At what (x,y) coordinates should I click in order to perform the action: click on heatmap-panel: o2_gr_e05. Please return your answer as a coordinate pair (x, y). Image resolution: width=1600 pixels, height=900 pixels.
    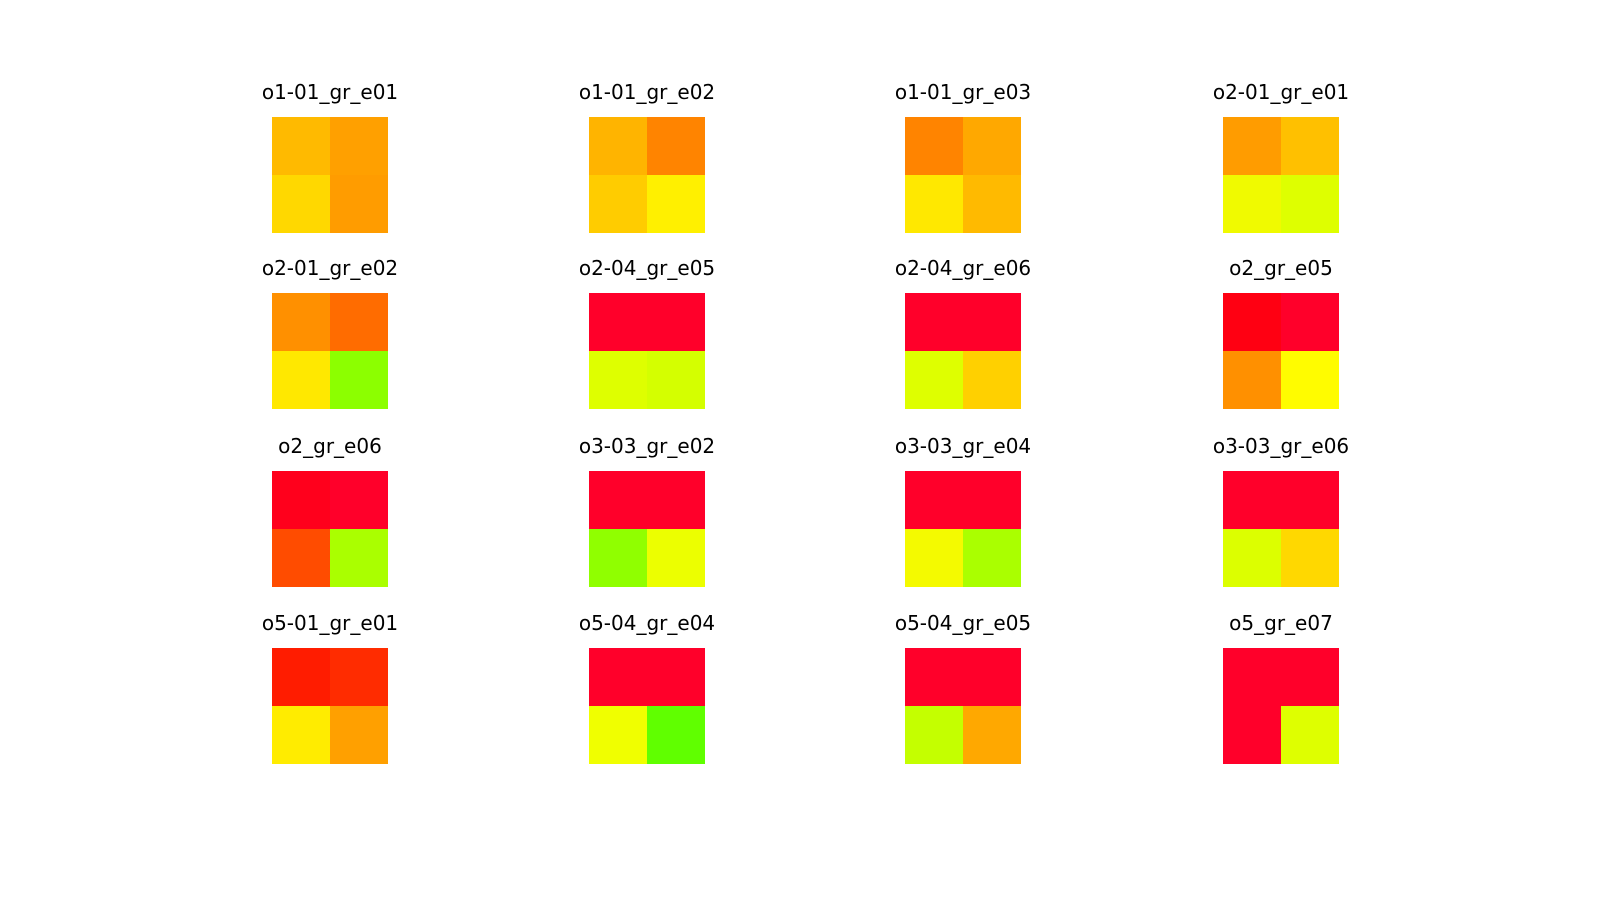
    Looking at the image, I should click on (1281, 346).